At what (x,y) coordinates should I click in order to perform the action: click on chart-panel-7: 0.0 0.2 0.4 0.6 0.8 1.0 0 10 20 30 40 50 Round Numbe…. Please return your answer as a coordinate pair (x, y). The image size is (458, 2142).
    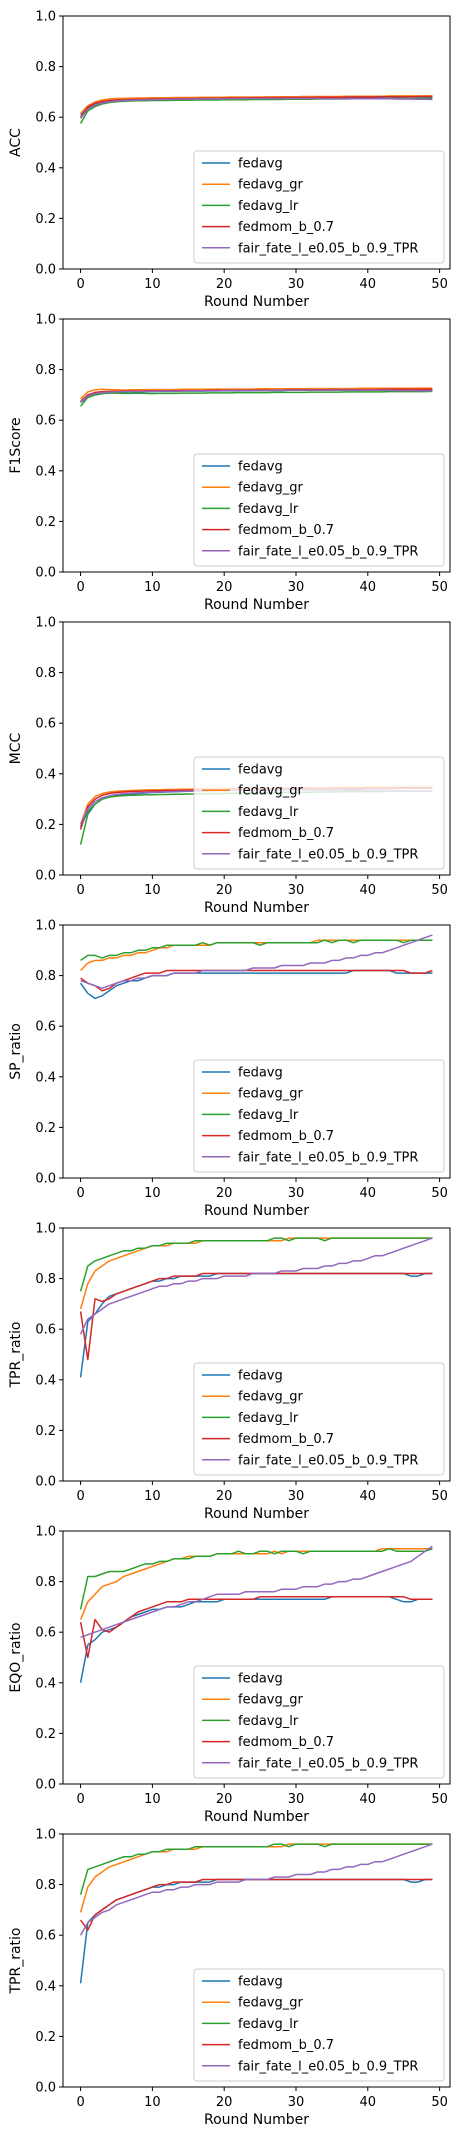
    Looking at the image, I should click on (229, 1978).